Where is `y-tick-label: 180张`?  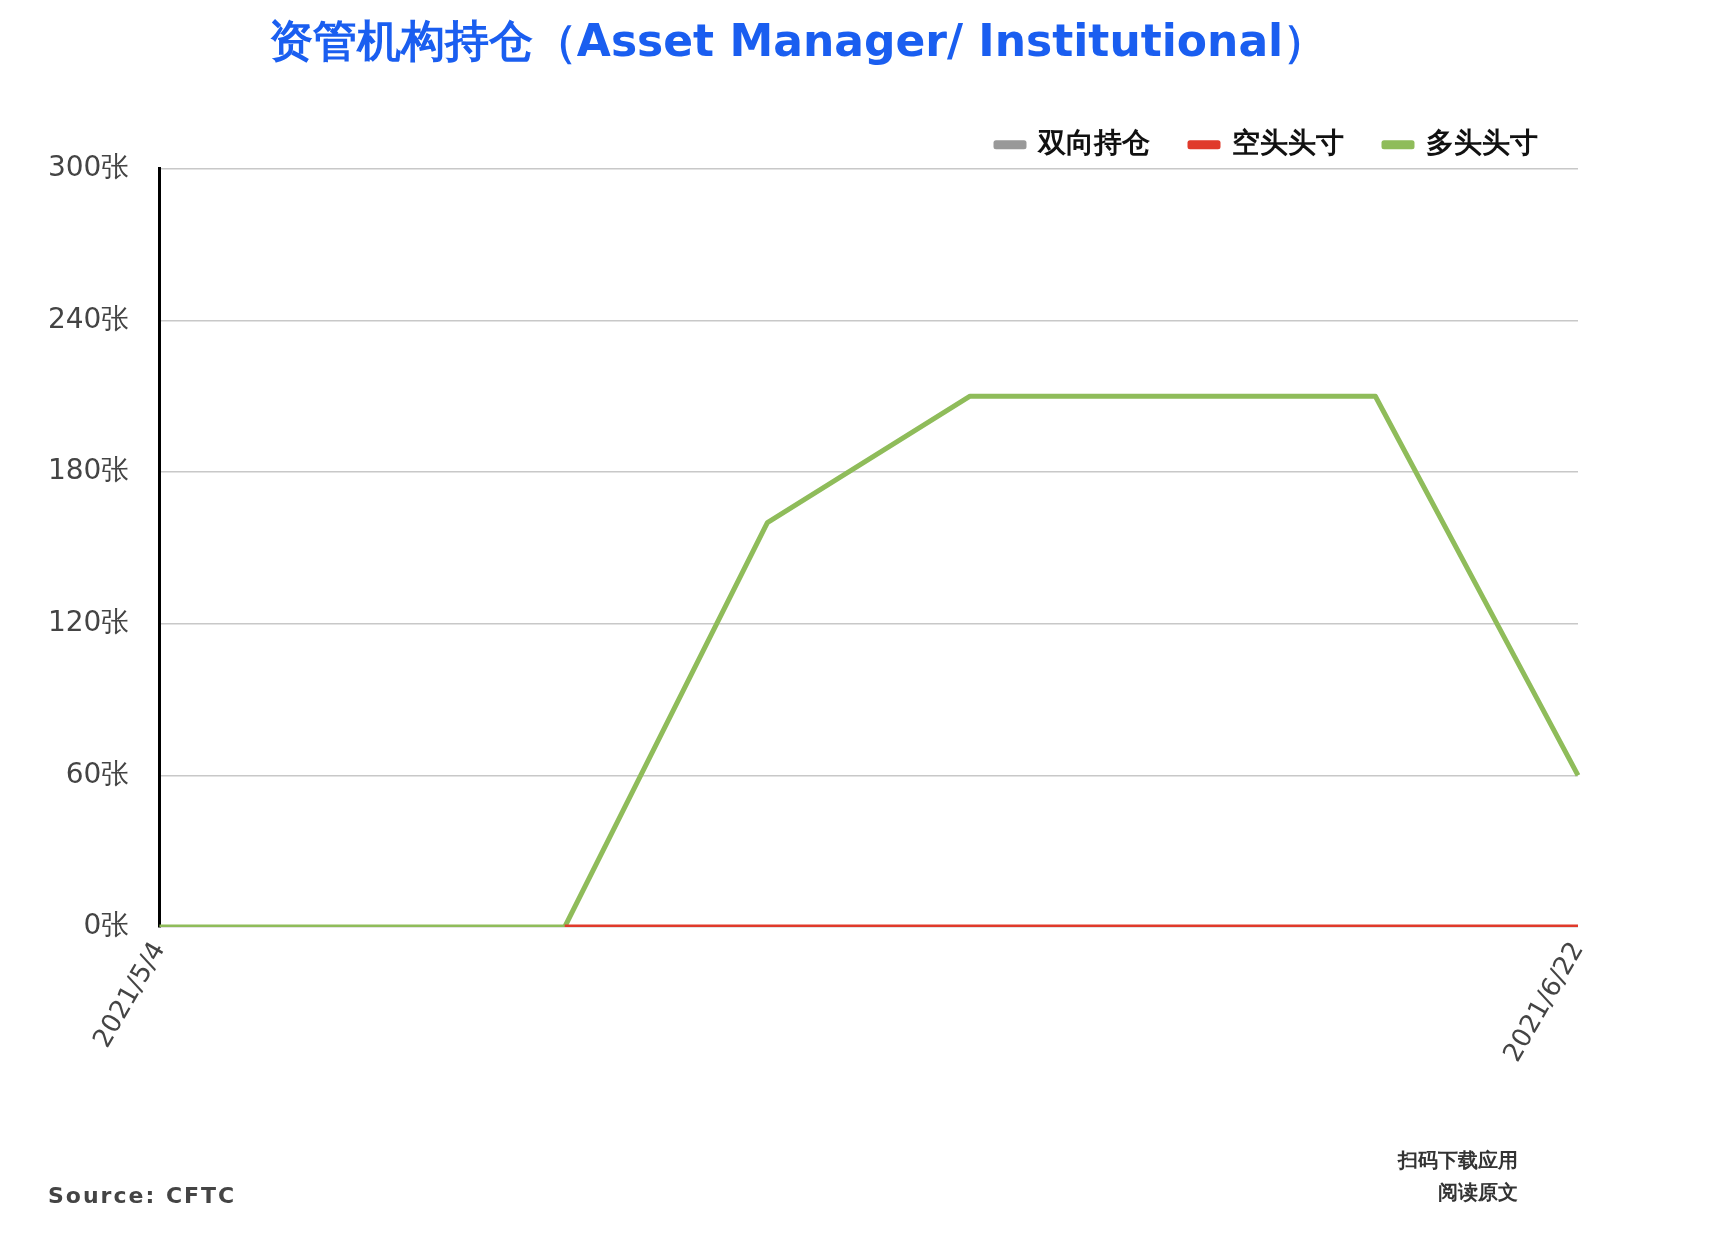
y-tick-label: 180张 is located at coordinates (88, 470).